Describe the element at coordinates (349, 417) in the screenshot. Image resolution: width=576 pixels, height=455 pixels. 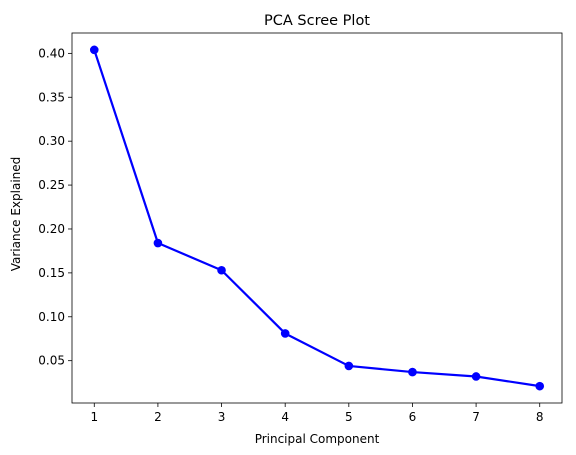
I see `x-tick-label: 5` at that location.